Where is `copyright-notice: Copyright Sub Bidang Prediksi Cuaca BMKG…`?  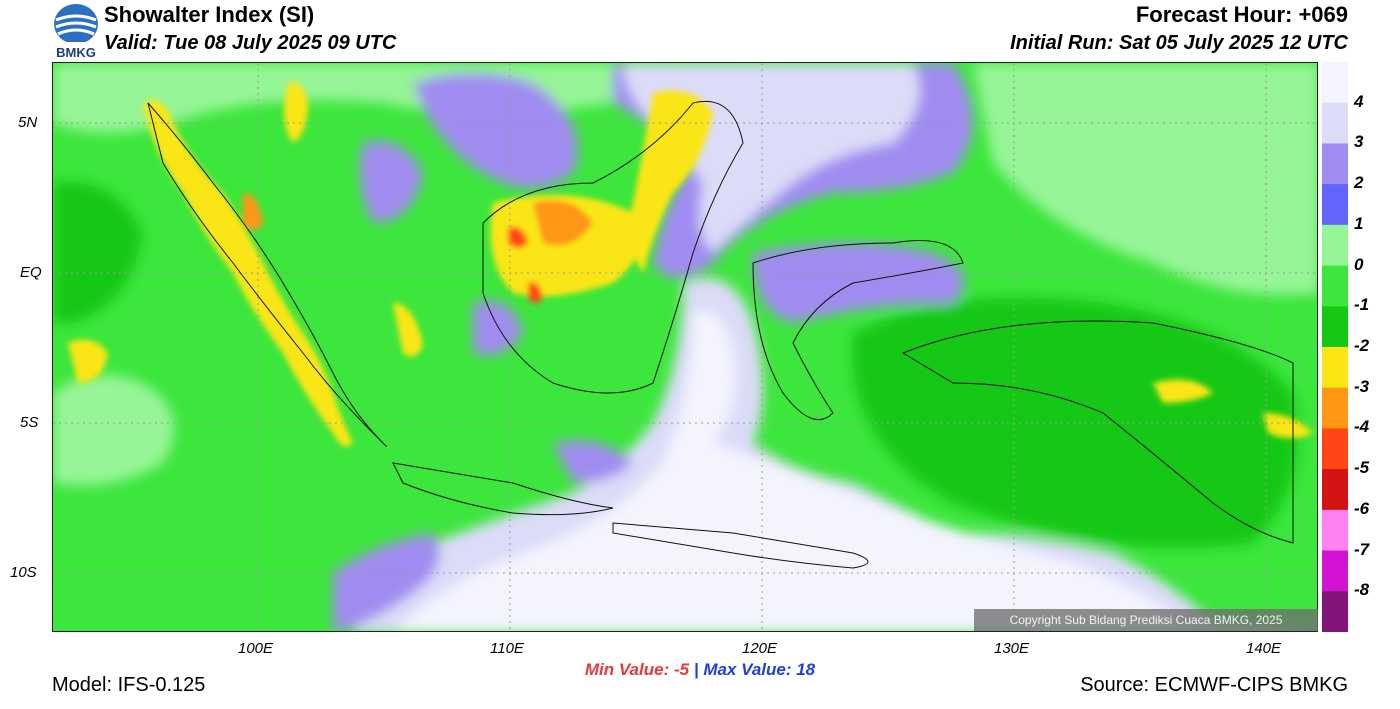
copyright-notice: Copyright Sub Bidang Prediksi Cuaca BMKG… is located at coordinates (1146, 620).